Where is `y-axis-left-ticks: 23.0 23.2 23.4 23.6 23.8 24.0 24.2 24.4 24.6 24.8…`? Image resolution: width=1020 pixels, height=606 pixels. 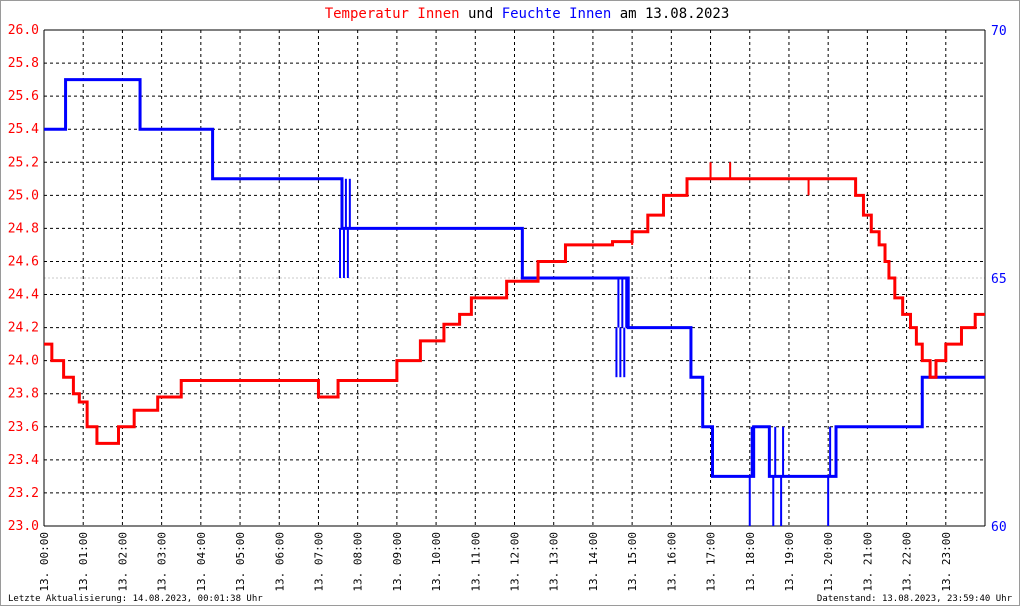 y-axis-left-ticks: 23.0 23.2 23.4 23.6 23.8 24.0 24.2 24.4 24.6 24.8… is located at coordinates (23, 278).